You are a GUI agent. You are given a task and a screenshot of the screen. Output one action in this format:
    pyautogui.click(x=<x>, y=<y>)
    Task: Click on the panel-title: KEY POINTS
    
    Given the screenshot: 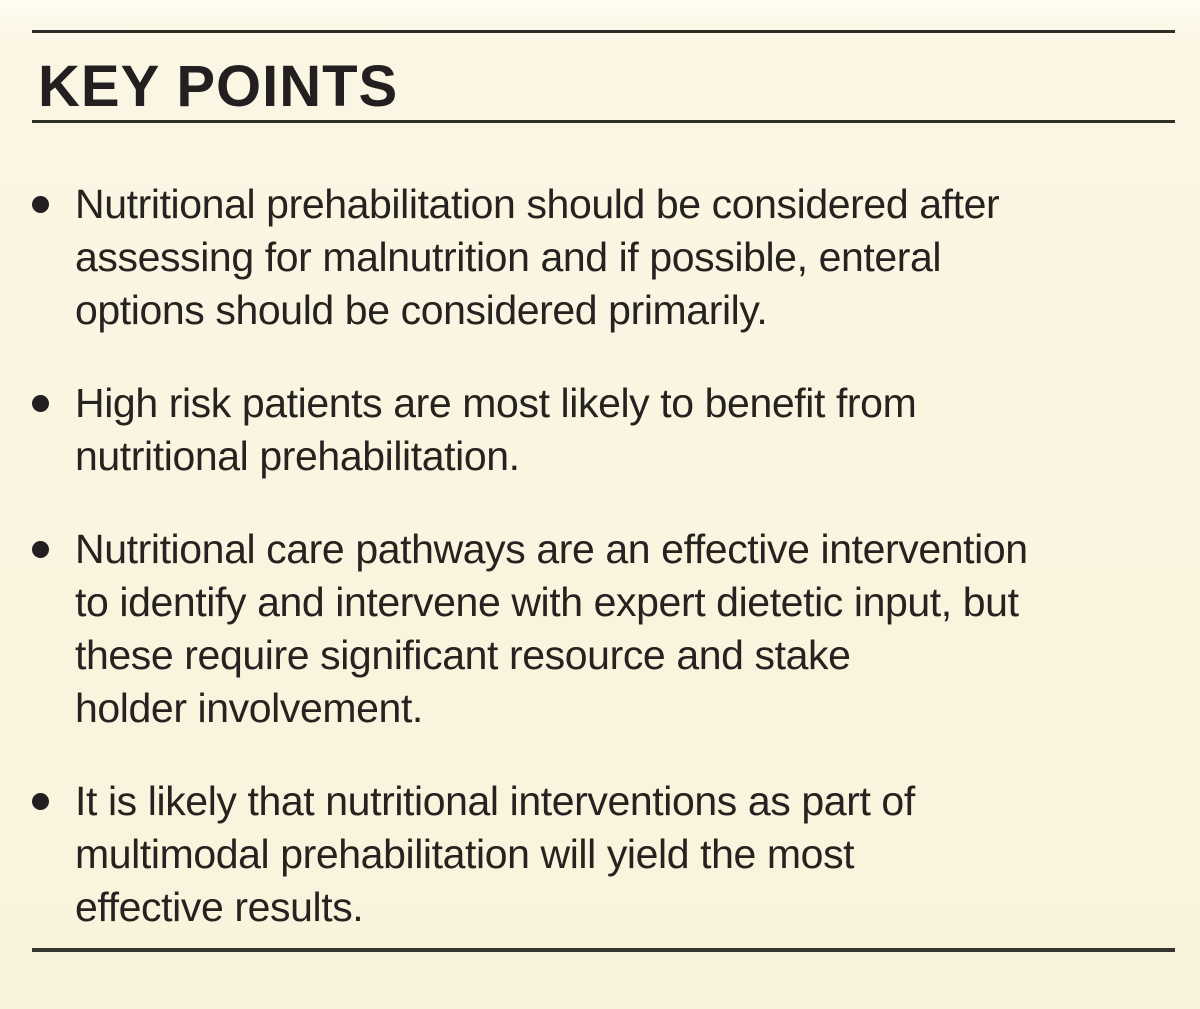 What is the action you would take?
    pyautogui.click(x=218, y=86)
    